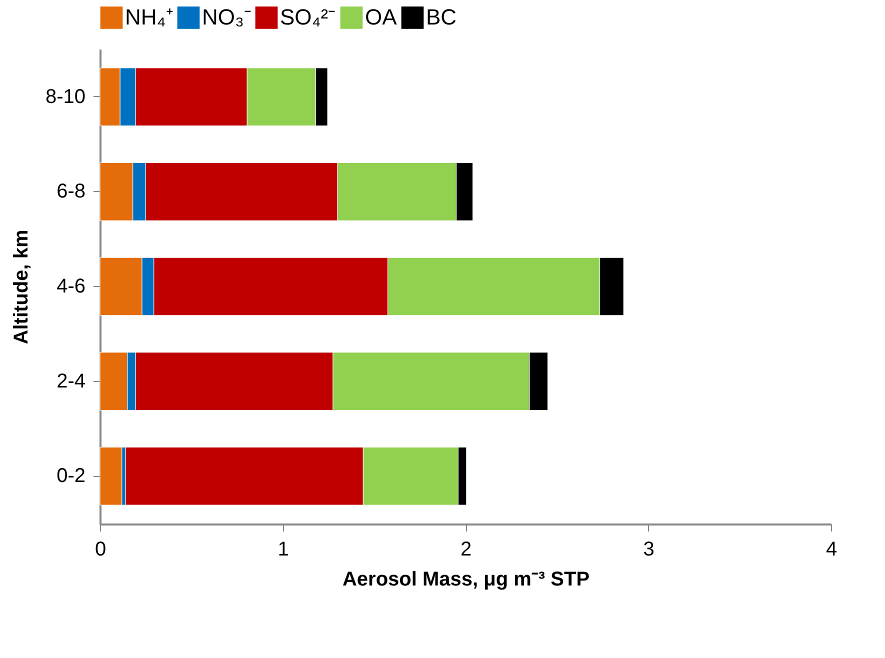  I want to click on x-tick-label: 2, so click(466, 549).